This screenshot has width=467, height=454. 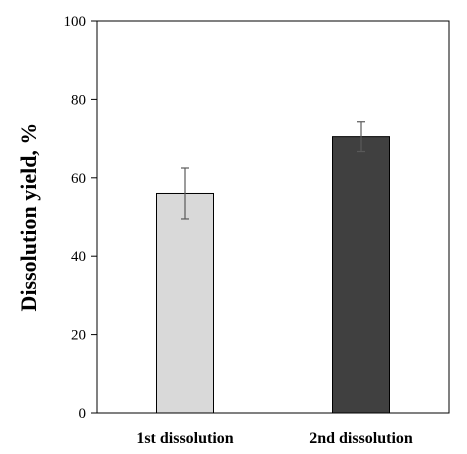 What do you see at coordinates (75, 22) in the screenshot?
I see `y-tick-label: 100` at bounding box center [75, 22].